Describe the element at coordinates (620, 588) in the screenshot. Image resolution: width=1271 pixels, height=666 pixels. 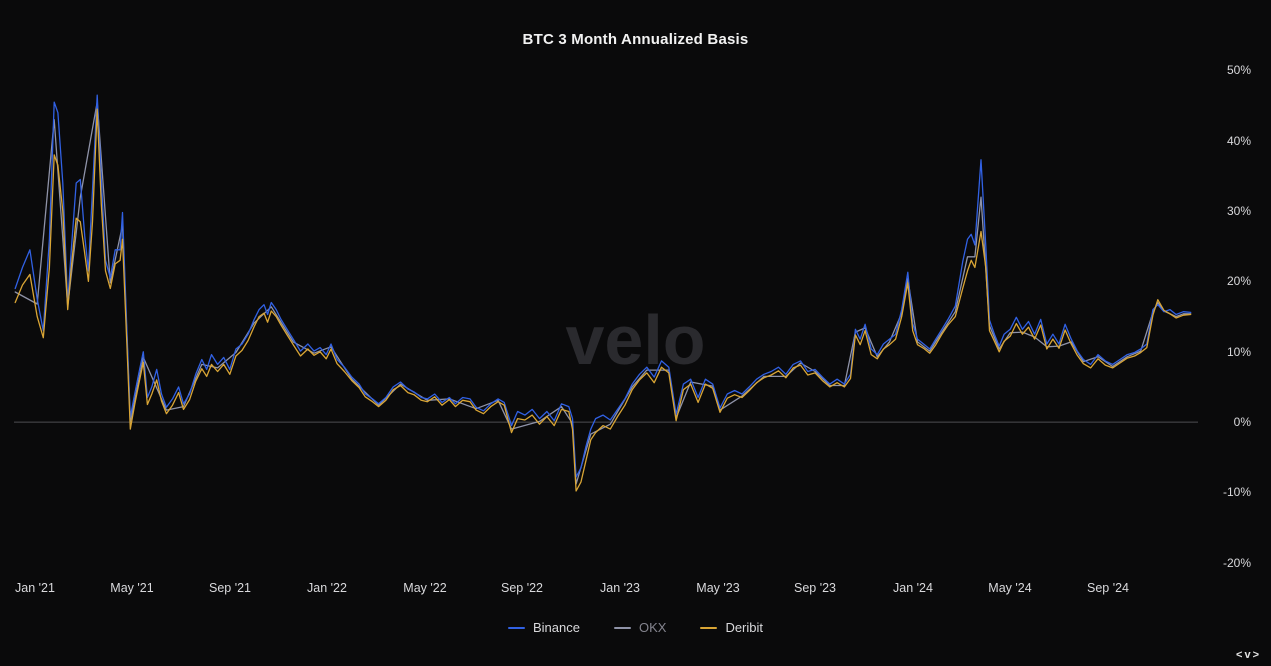
I see `x-axis-tick-label: Jan '23` at that location.